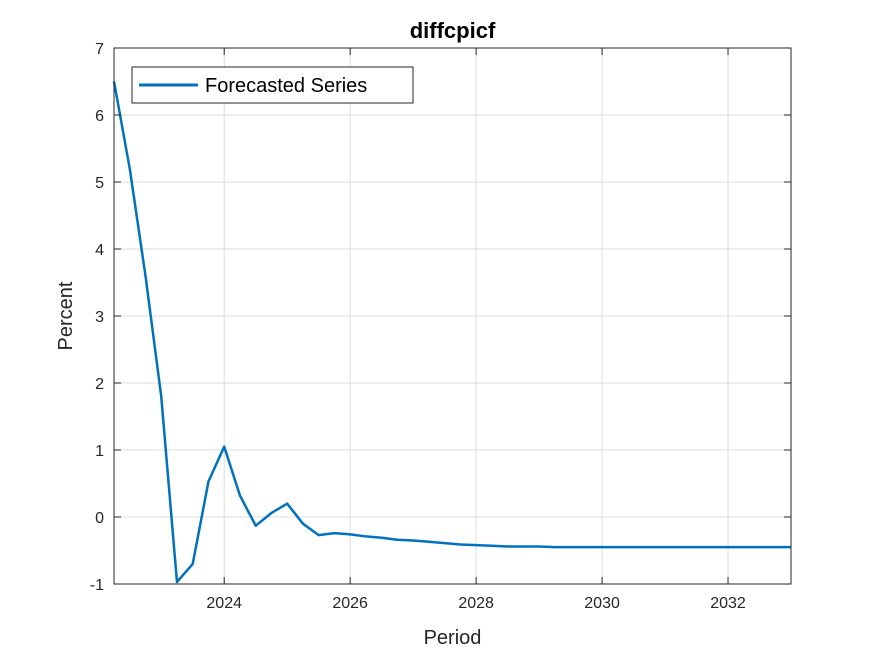 Image resolution: width=875 pixels, height=656 pixels. Describe the element at coordinates (453, 30) in the screenshot. I see `chart-title: diffcpicf` at that location.